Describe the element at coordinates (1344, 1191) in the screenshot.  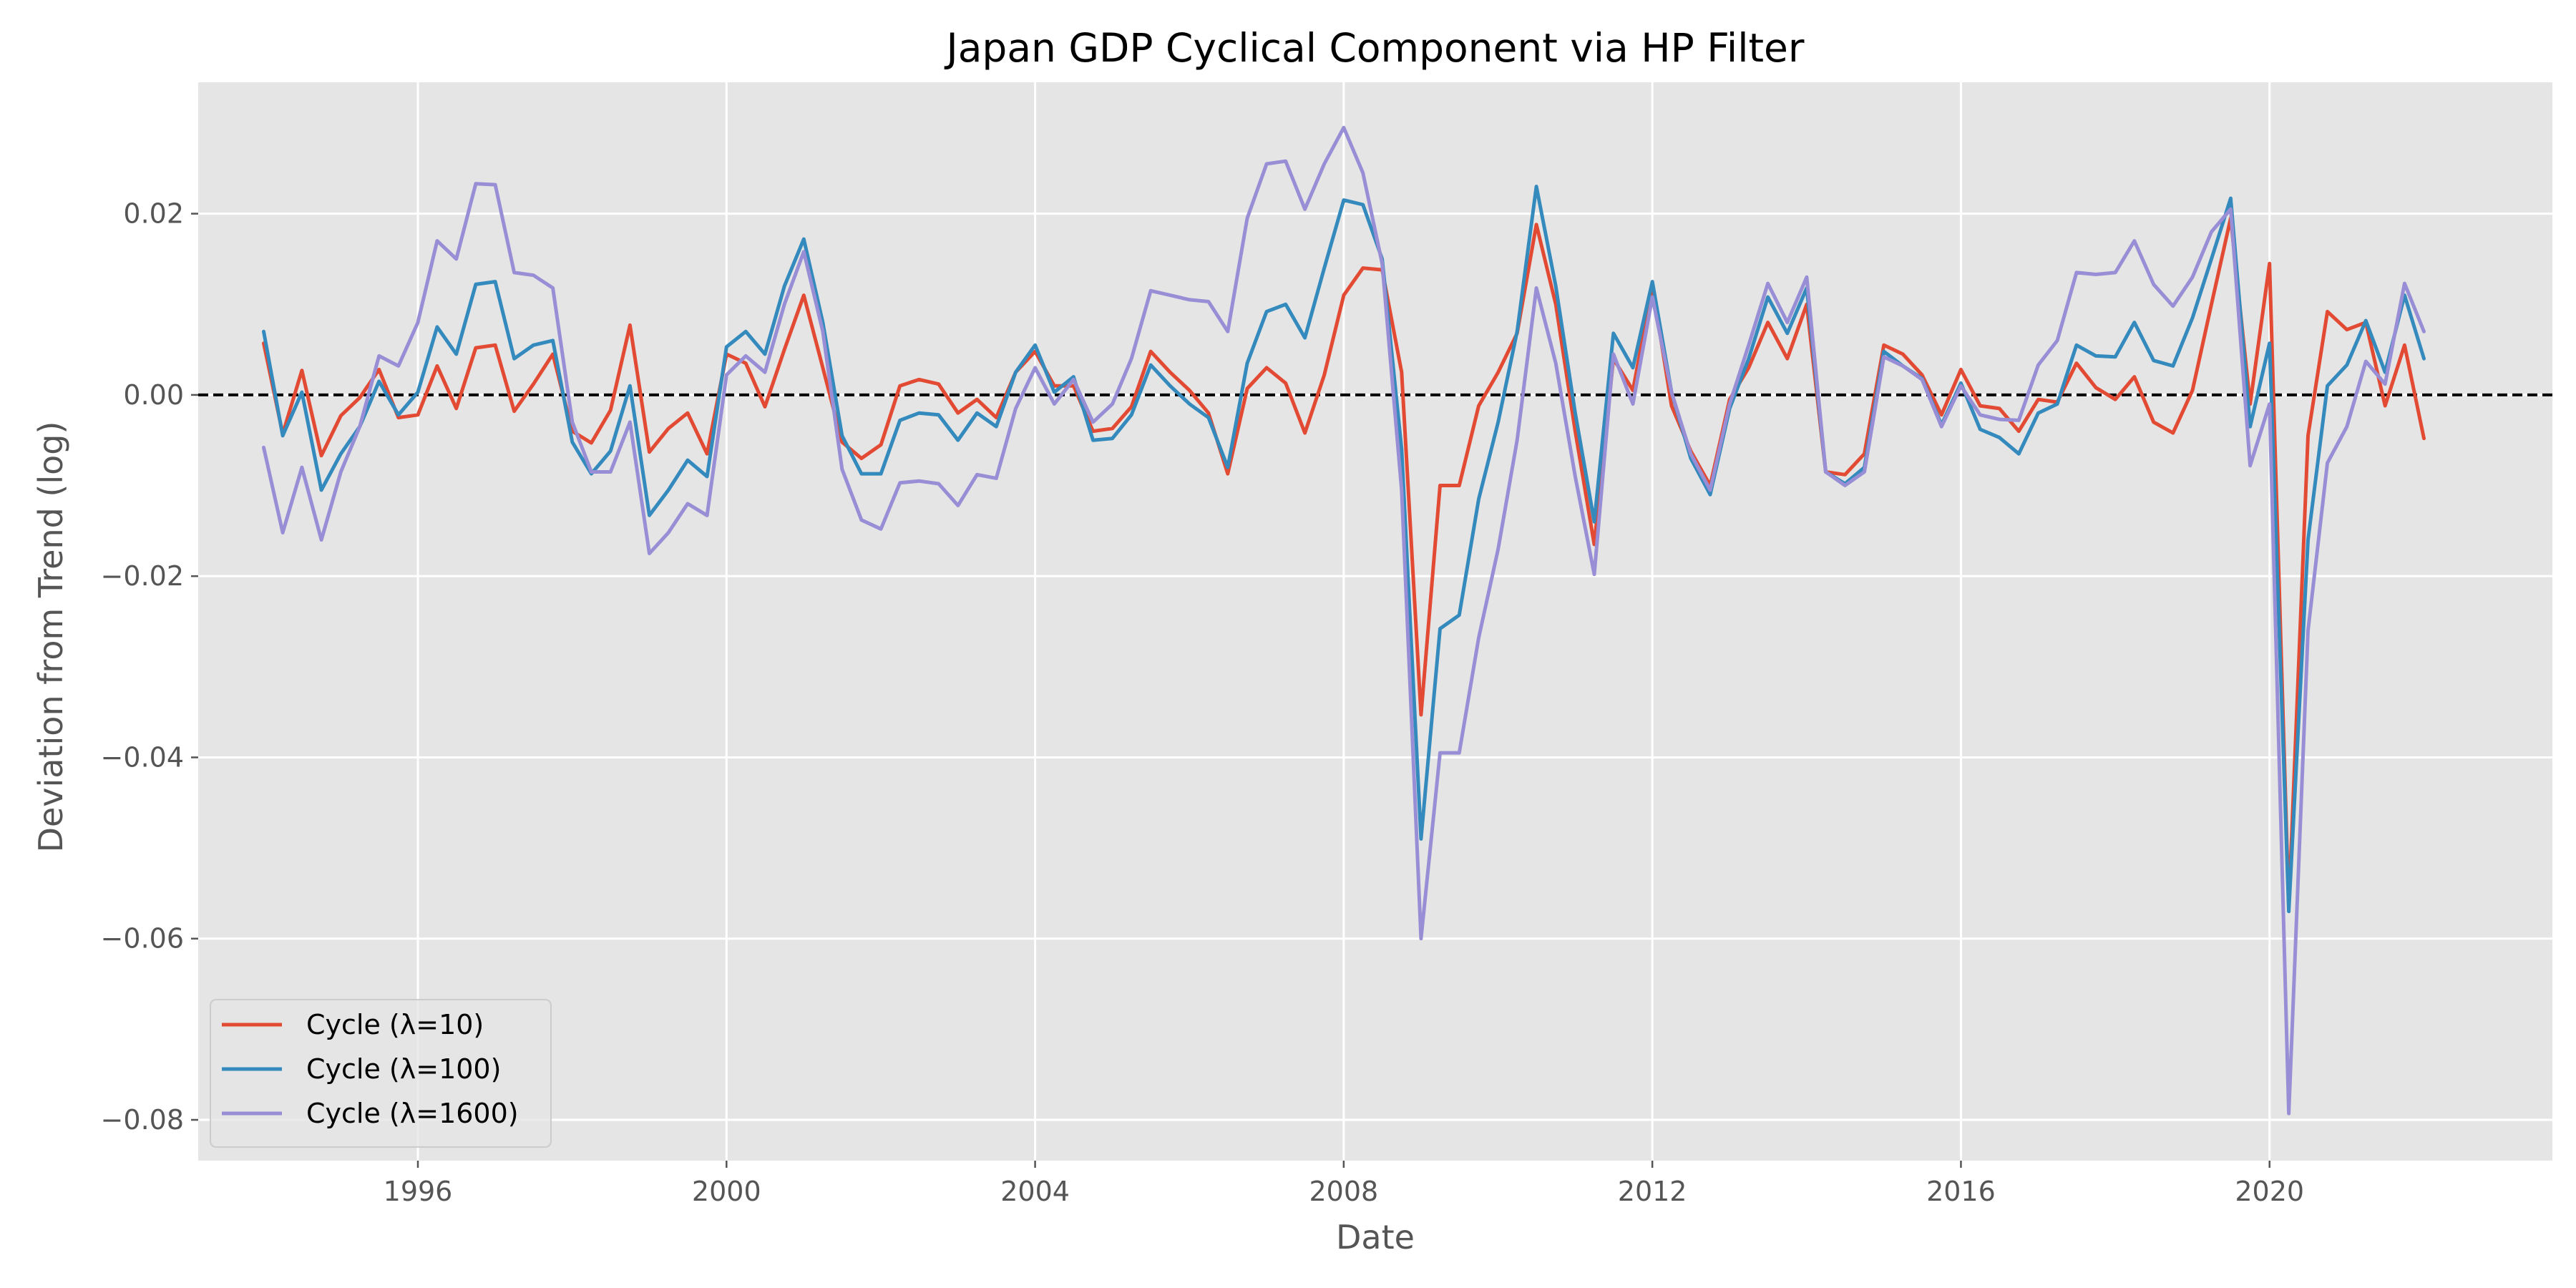
I see `x-tick-label: 2008` at that location.